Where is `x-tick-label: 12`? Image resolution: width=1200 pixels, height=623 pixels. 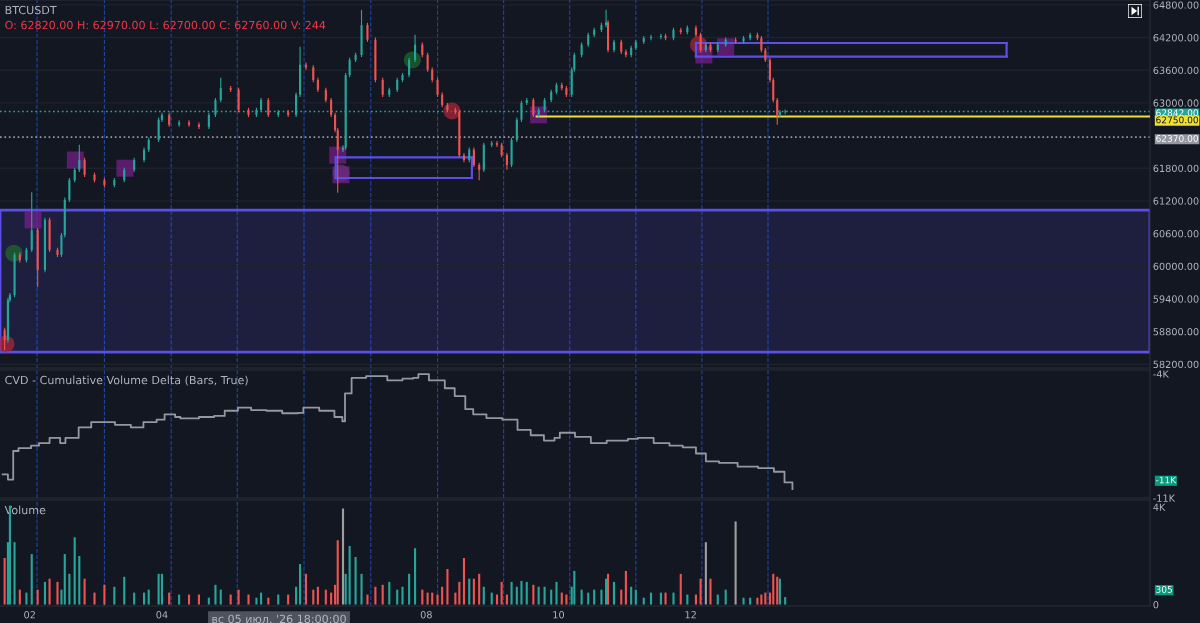 x-tick-label: 12 is located at coordinates (690, 615).